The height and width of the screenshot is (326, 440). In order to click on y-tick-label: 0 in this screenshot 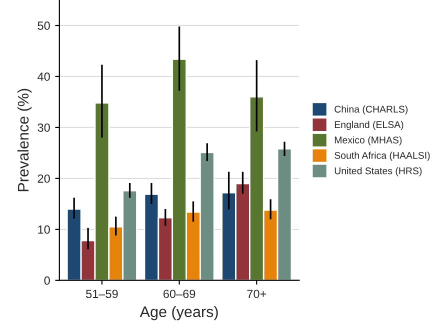, I will do `click(47, 280)`.